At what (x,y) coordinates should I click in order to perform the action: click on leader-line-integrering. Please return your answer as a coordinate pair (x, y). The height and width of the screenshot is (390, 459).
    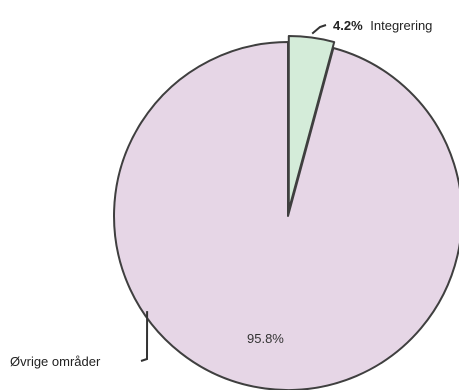
    Looking at the image, I should click on (319, 29).